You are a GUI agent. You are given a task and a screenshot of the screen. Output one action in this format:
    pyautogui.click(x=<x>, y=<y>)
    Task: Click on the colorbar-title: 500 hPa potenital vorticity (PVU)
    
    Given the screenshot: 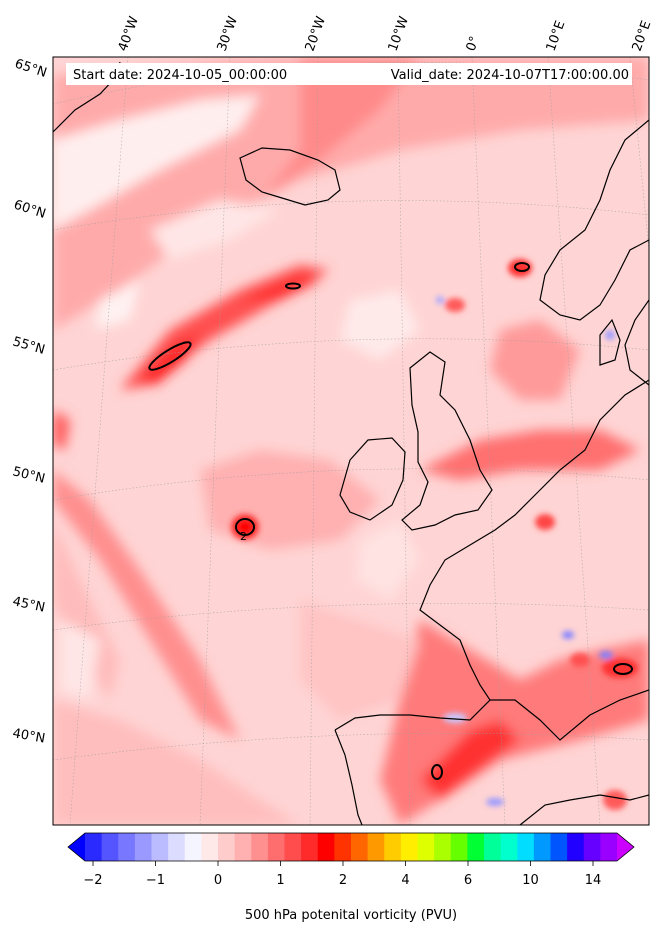 What is the action you would take?
    pyautogui.click(x=351, y=915)
    